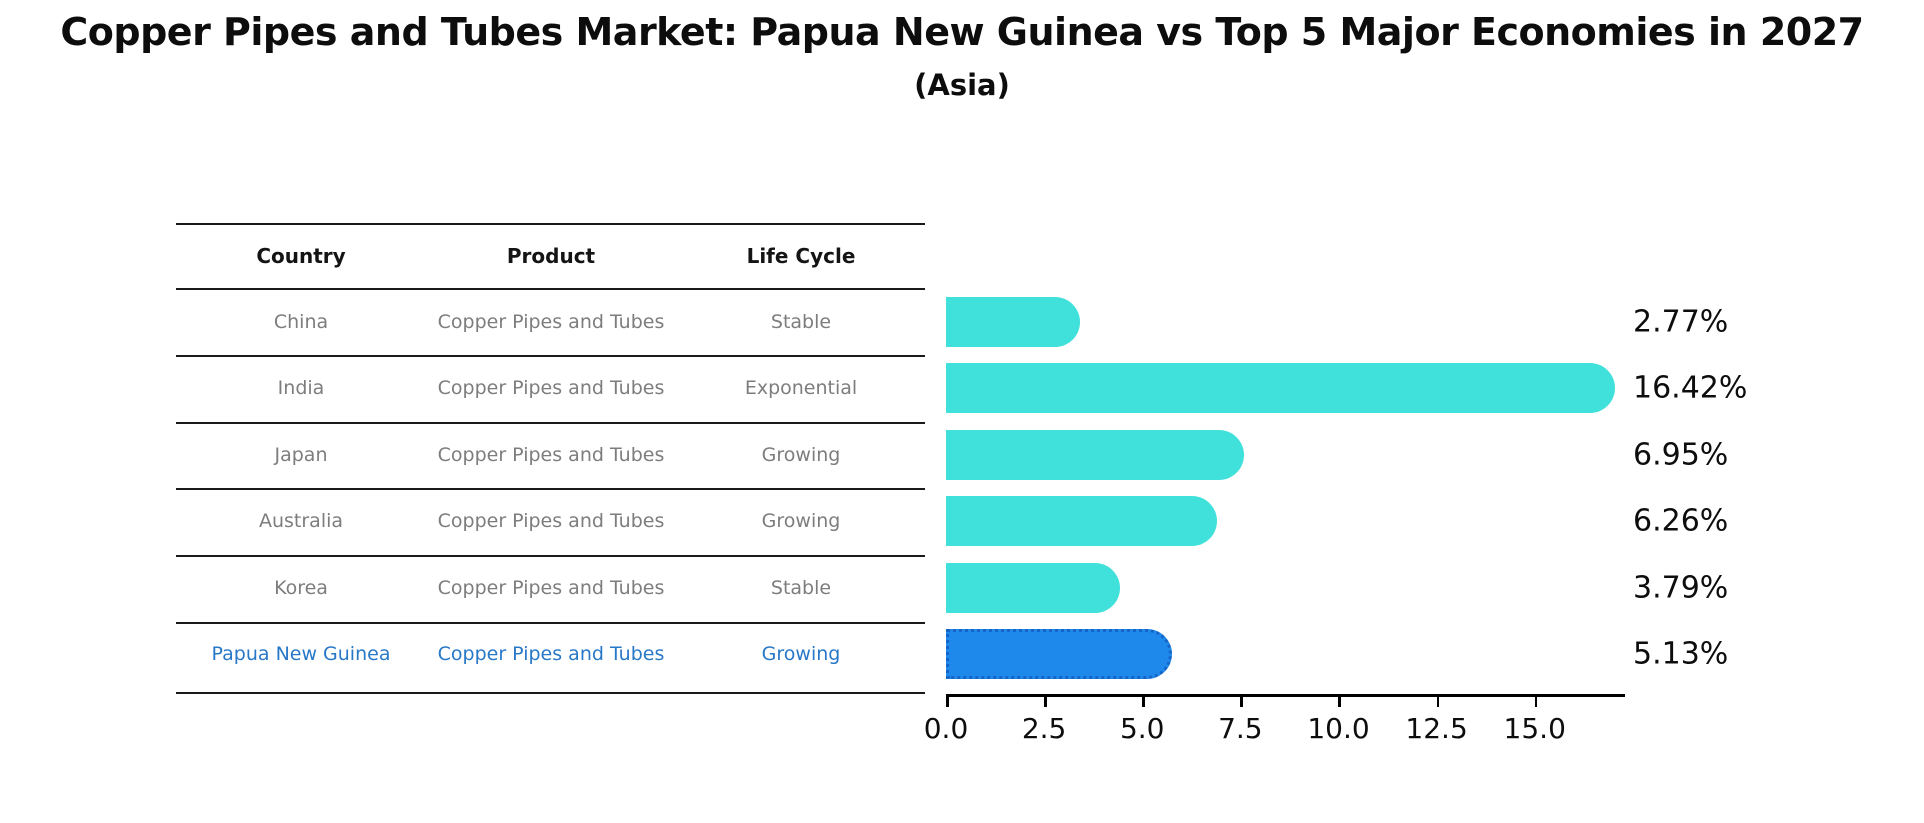  What do you see at coordinates (1240, 728) in the screenshot?
I see `x-axis-tick-label: 7.5` at bounding box center [1240, 728].